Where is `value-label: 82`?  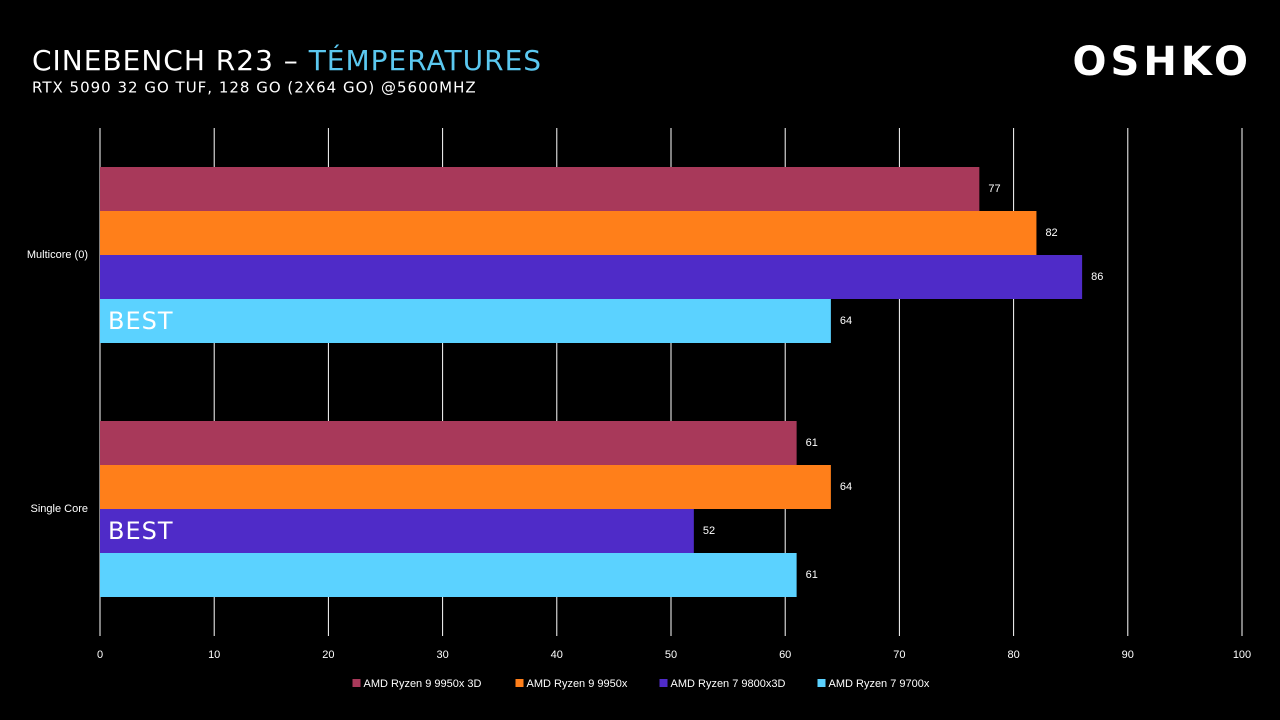
value-label: 82 is located at coordinates (1051, 233).